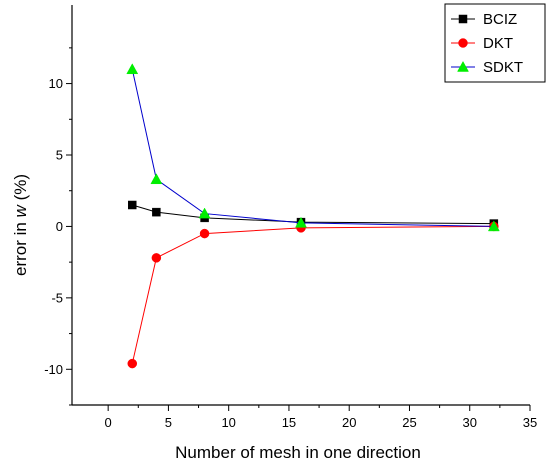 The width and height of the screenshot is (550, 470). I want to click on legend-label-dkt: DKT, so click(498, 43).